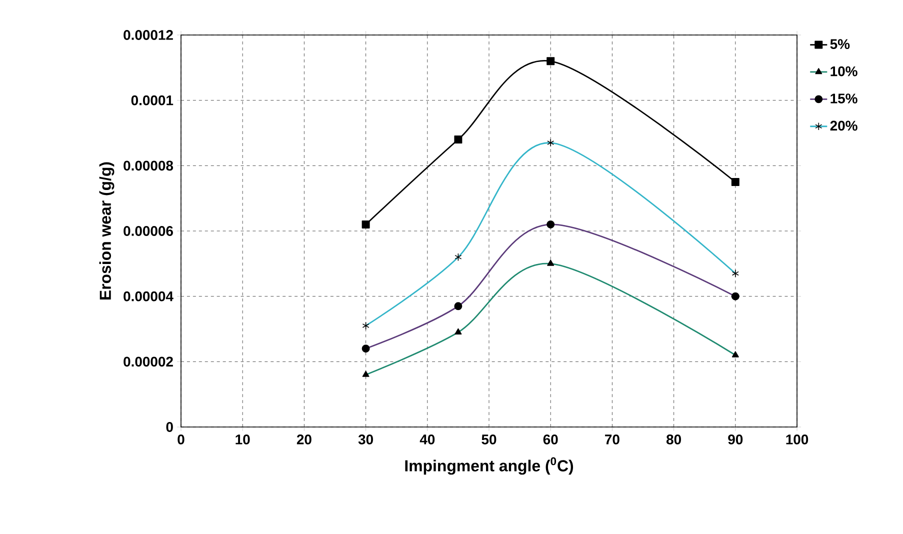 The image size is (903, 534). I want to click on y-tick-label: 0.0001, so click(152, 100).